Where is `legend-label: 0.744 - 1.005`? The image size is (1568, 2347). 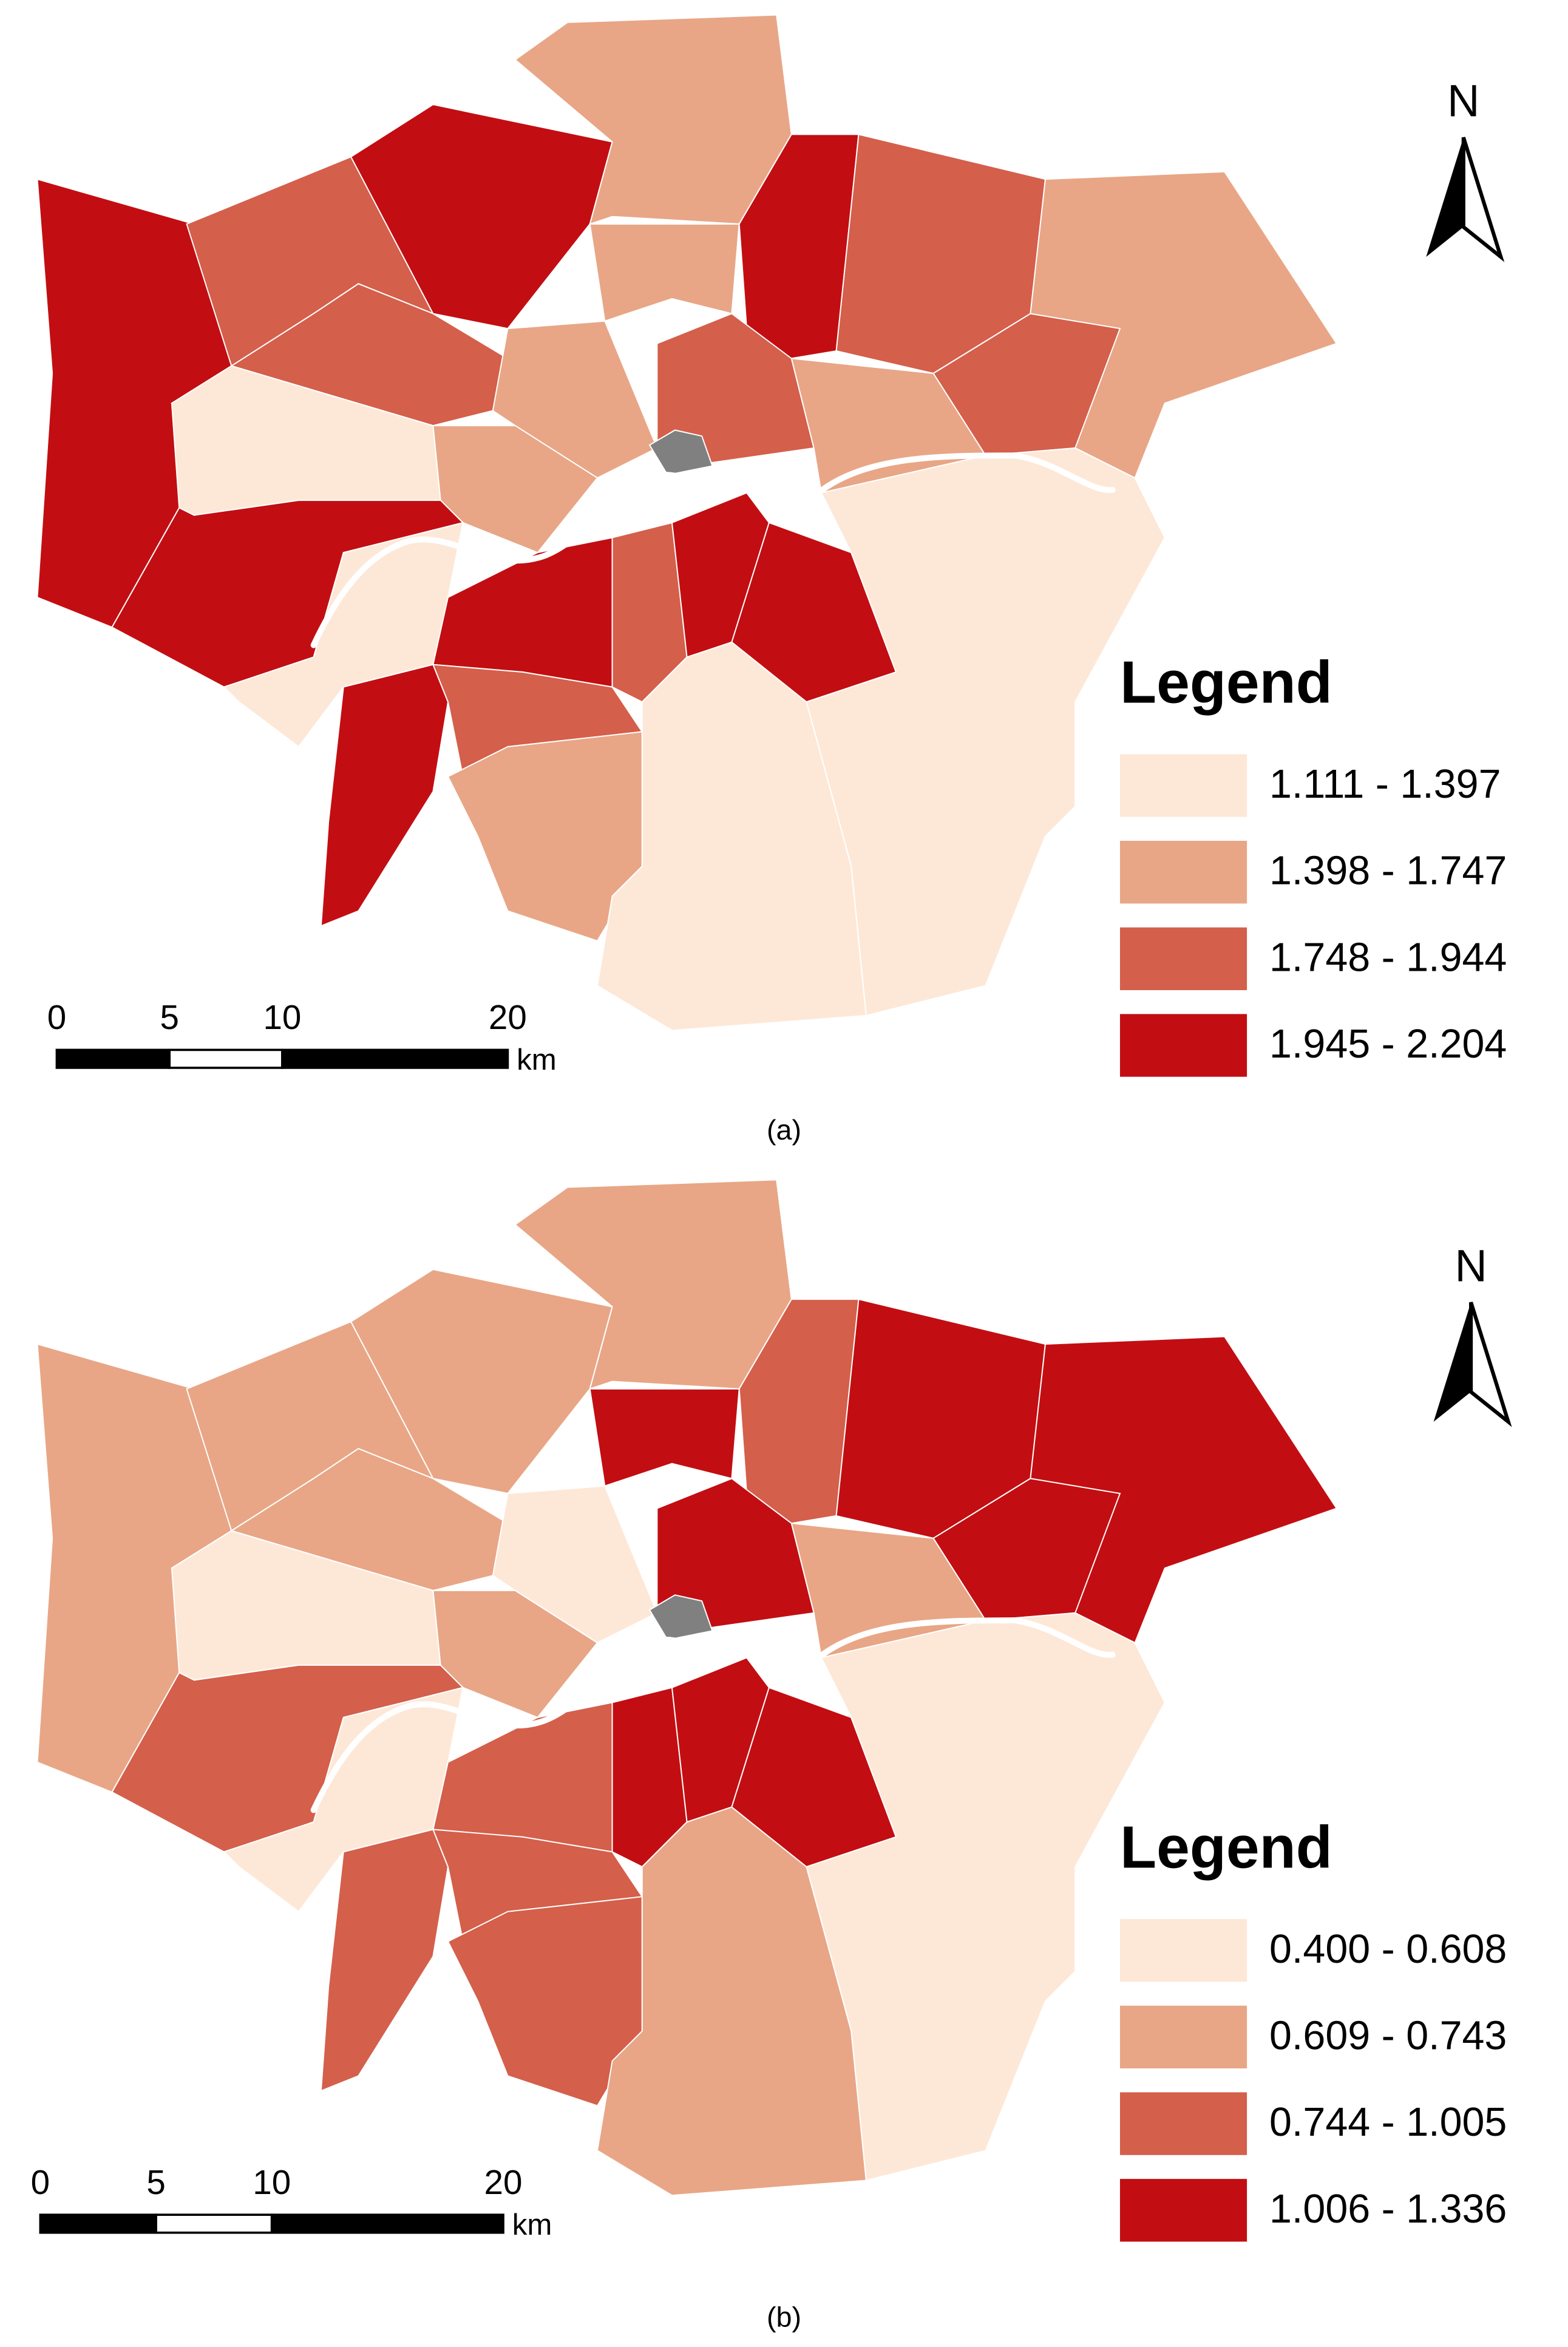 legend-label: 0.744 - 1.005 is located at coordinates (1388, 2122).